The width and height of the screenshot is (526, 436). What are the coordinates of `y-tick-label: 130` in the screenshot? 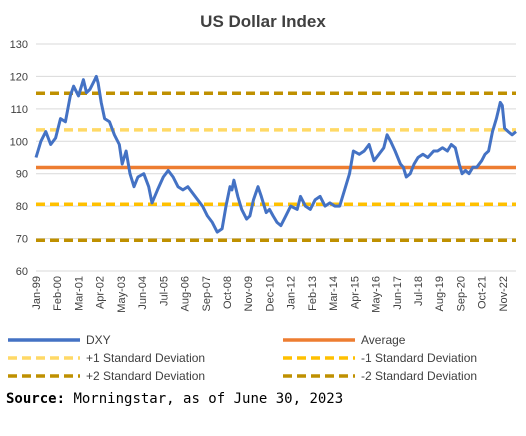 It's located at (19, 45).